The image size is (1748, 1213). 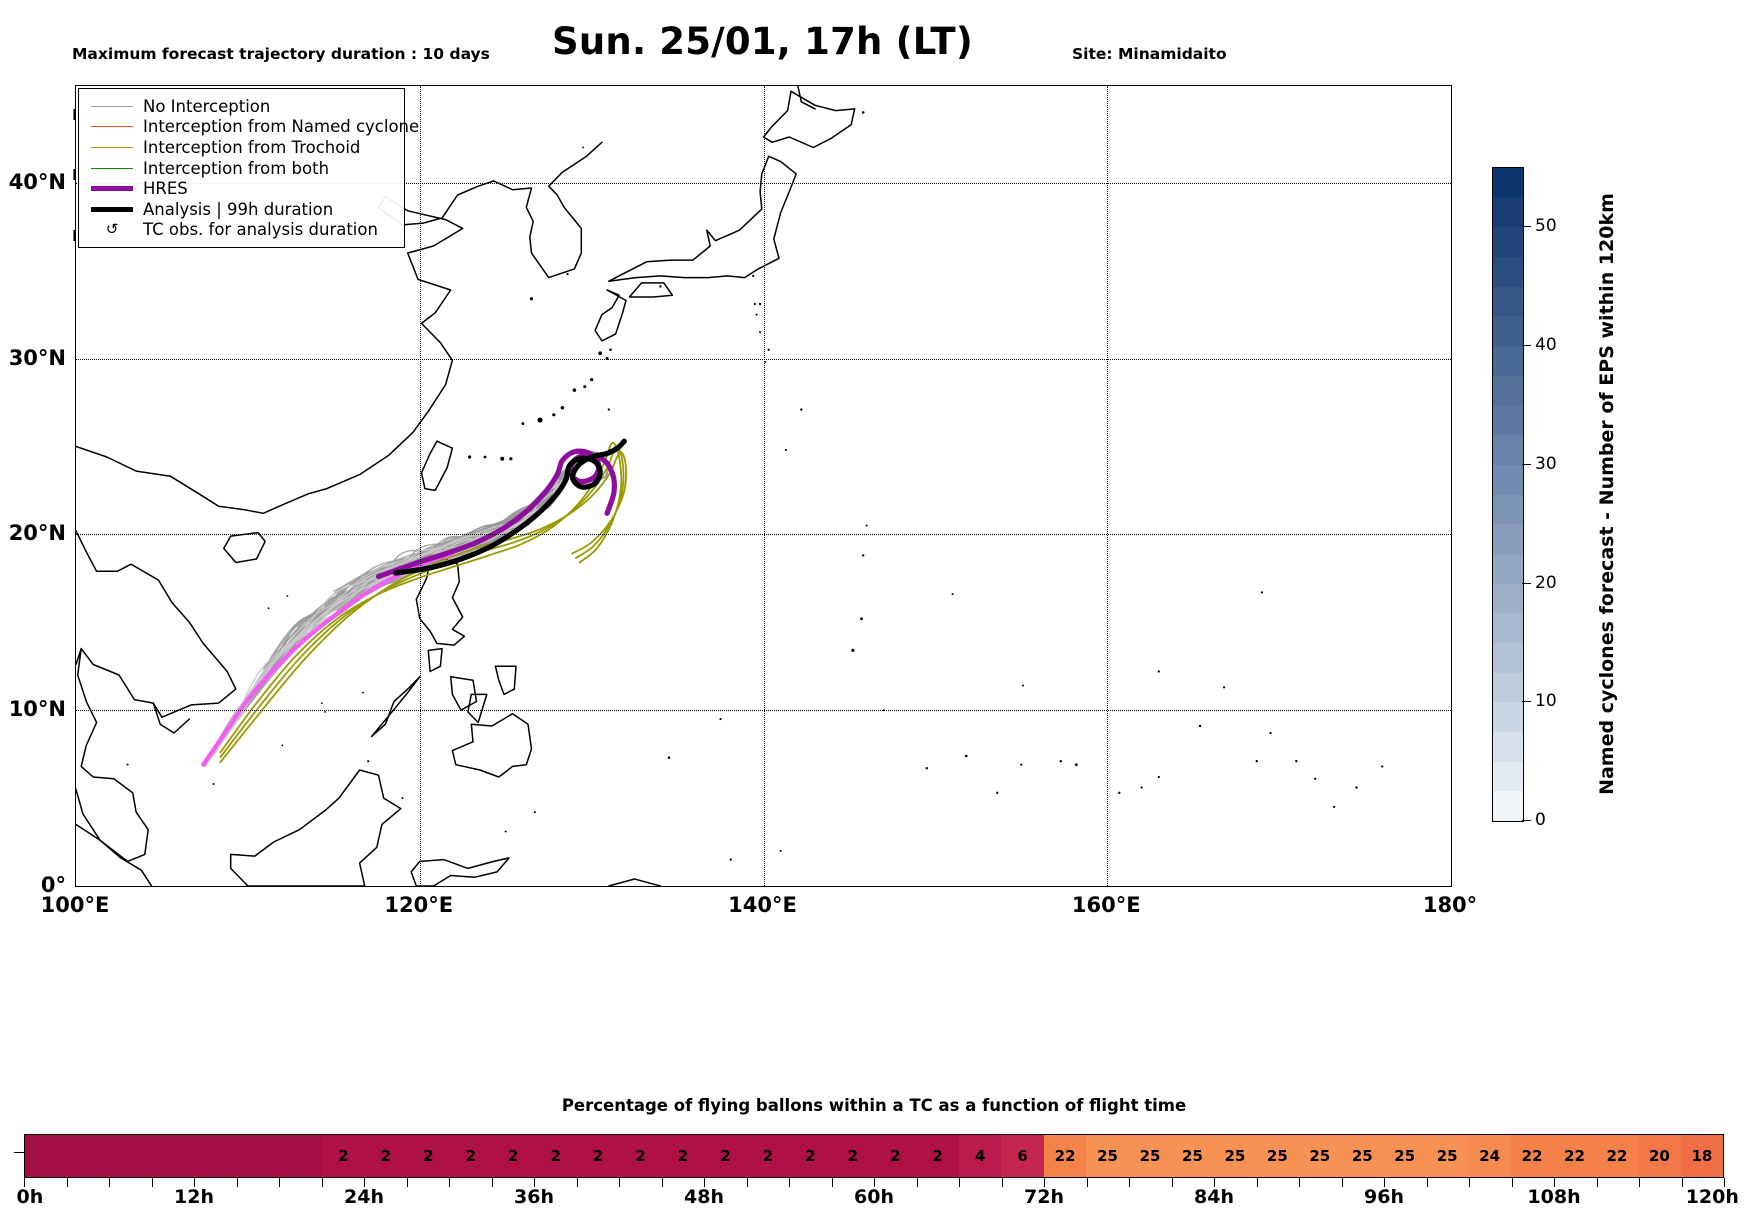 I want to click on percentage-bar-cell: 20, so click(x=1659, y=1156).